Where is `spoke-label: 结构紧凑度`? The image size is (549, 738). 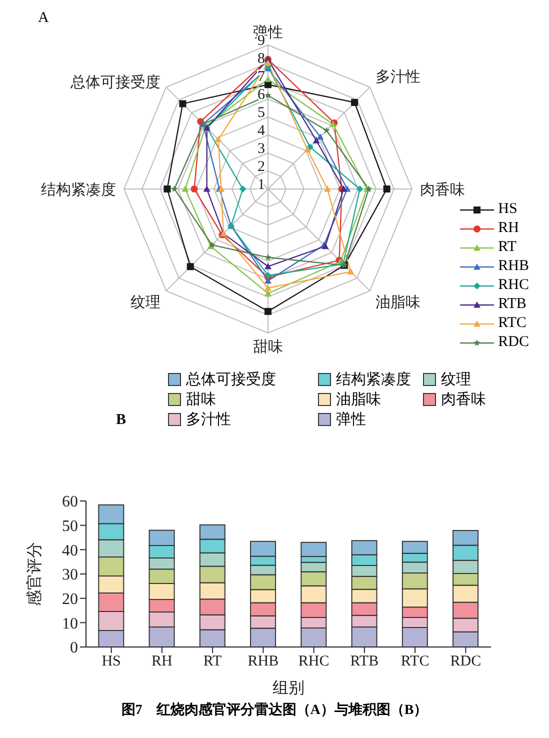 spoke-label: 结构紧凑度 is located at coordinates (78, 189).